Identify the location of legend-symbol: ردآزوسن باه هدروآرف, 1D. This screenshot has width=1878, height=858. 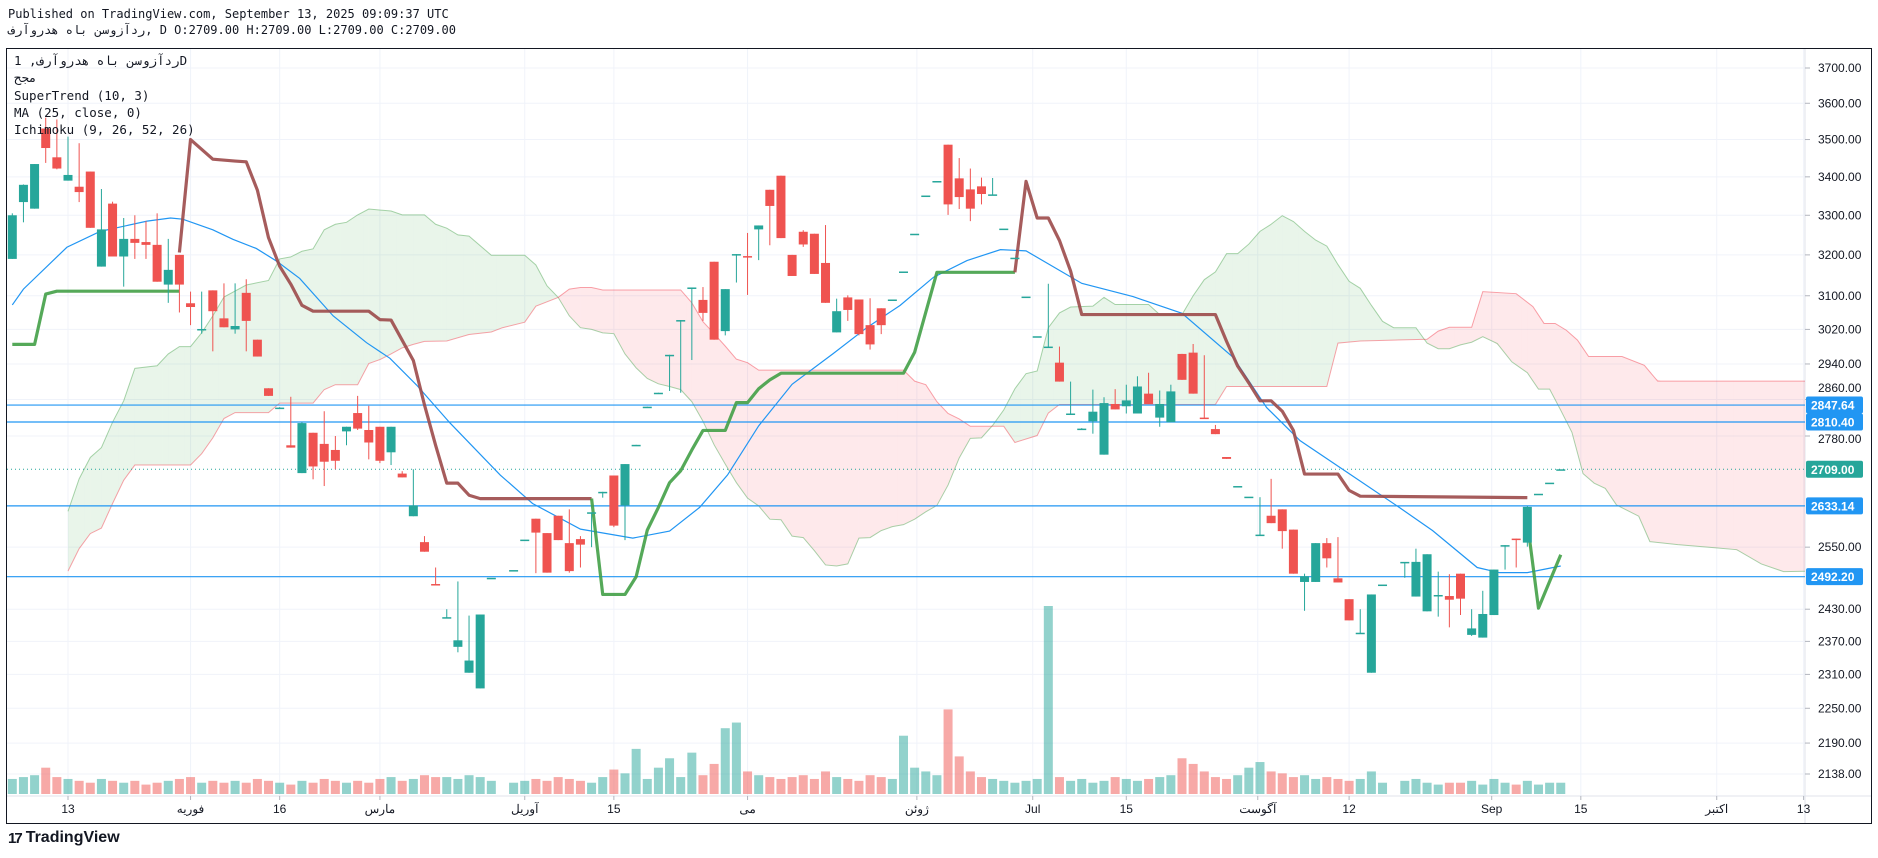
(101, 60).